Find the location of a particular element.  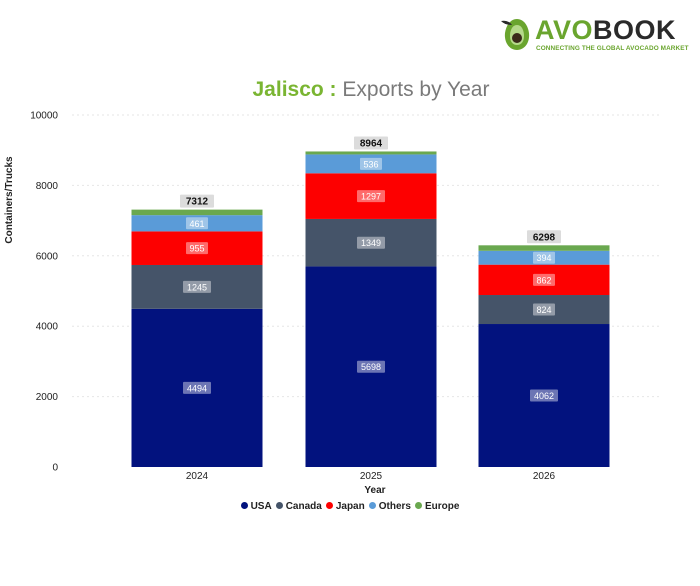

y-tick-label: 4000 is located at coordinates (47, 327).